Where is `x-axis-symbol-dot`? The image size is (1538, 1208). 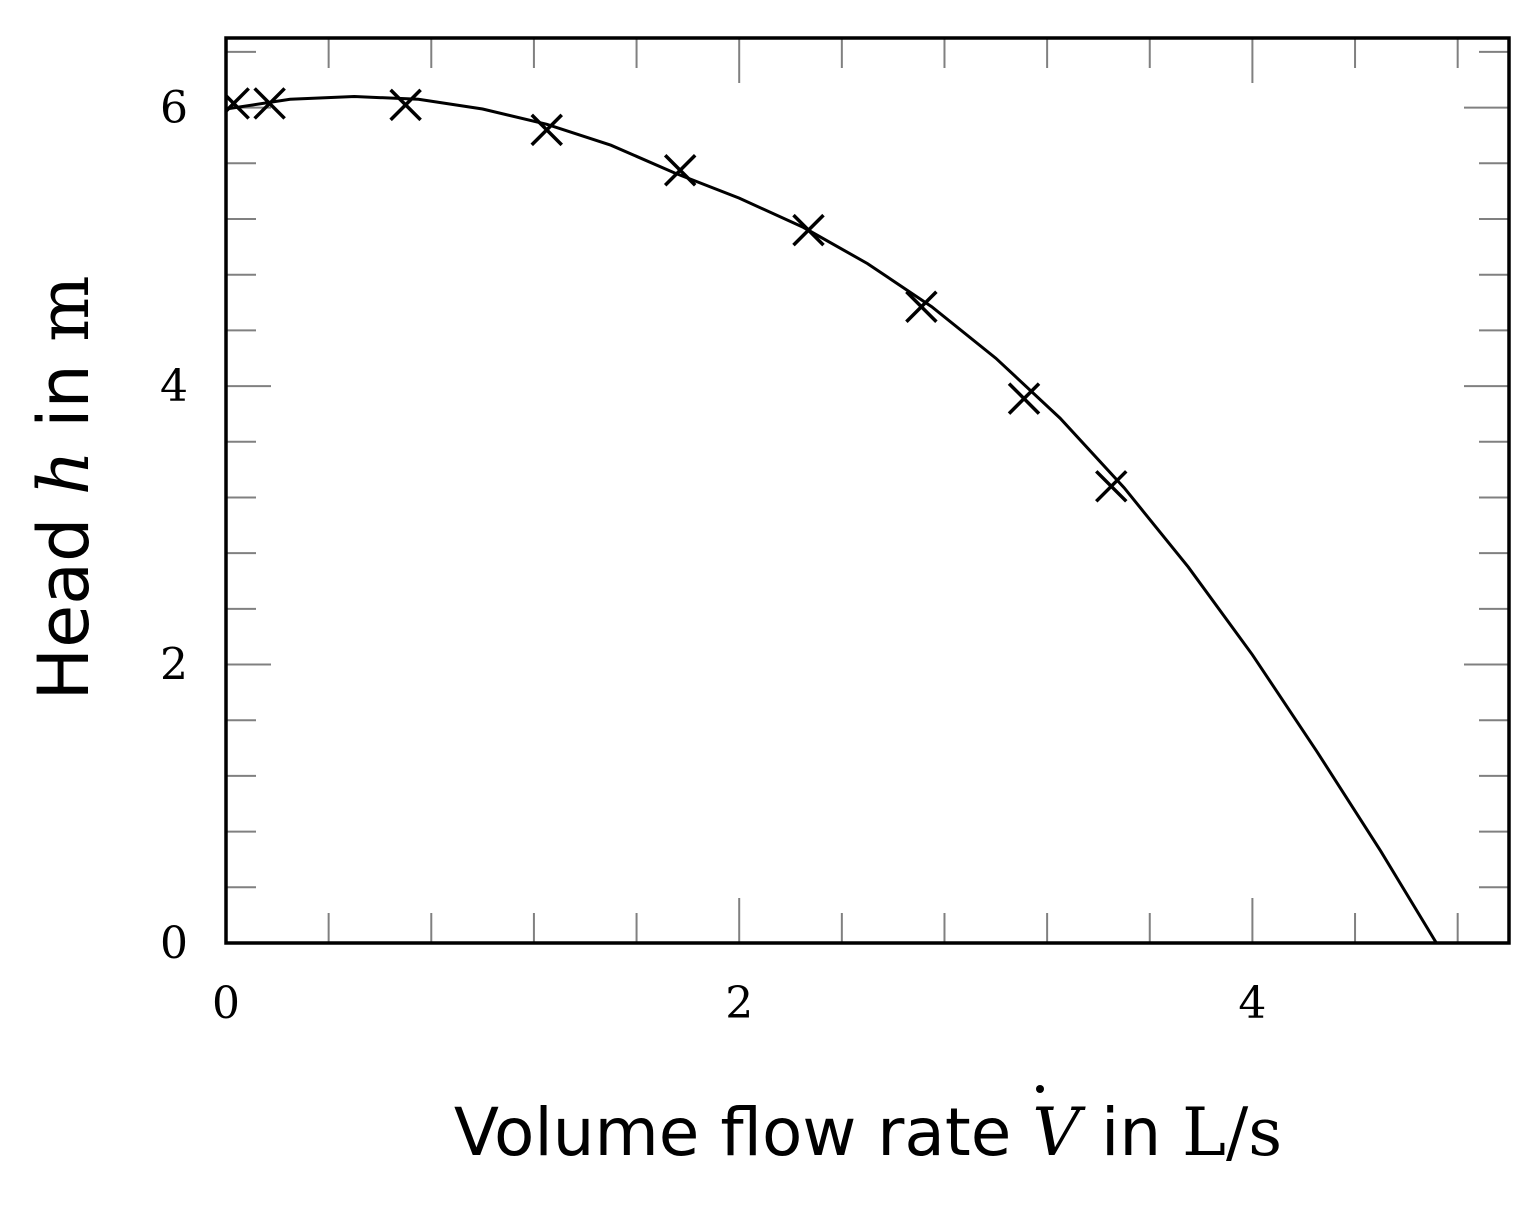 x-axis-symbol-dot is located at coordinates (1040, 1089).